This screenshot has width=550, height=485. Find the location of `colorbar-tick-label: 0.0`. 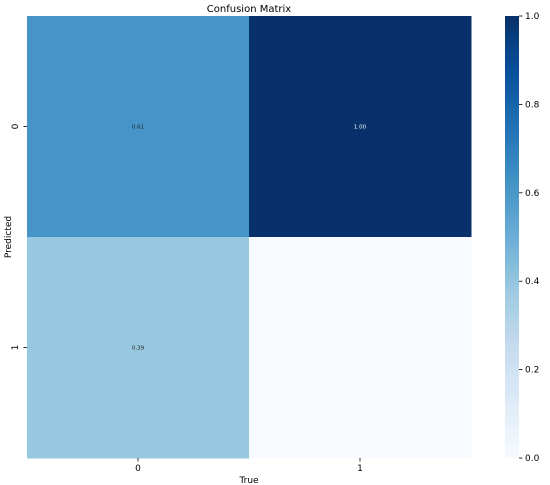

colorbar-tick-label: 0.0 is located at coordinates (532, 459).